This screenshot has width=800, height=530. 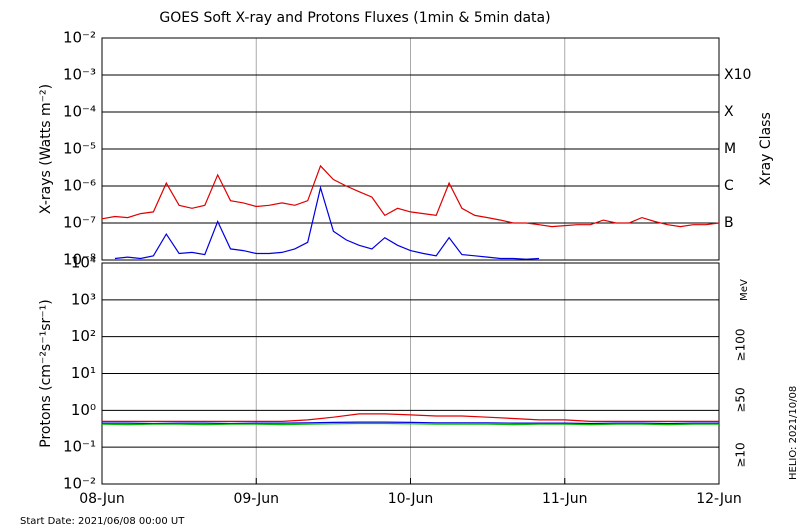 What do you see at coordinates (411, 499) in the screenshot?
I see `x-tick-label: 10-Jun` at bounding box center [411, 499].